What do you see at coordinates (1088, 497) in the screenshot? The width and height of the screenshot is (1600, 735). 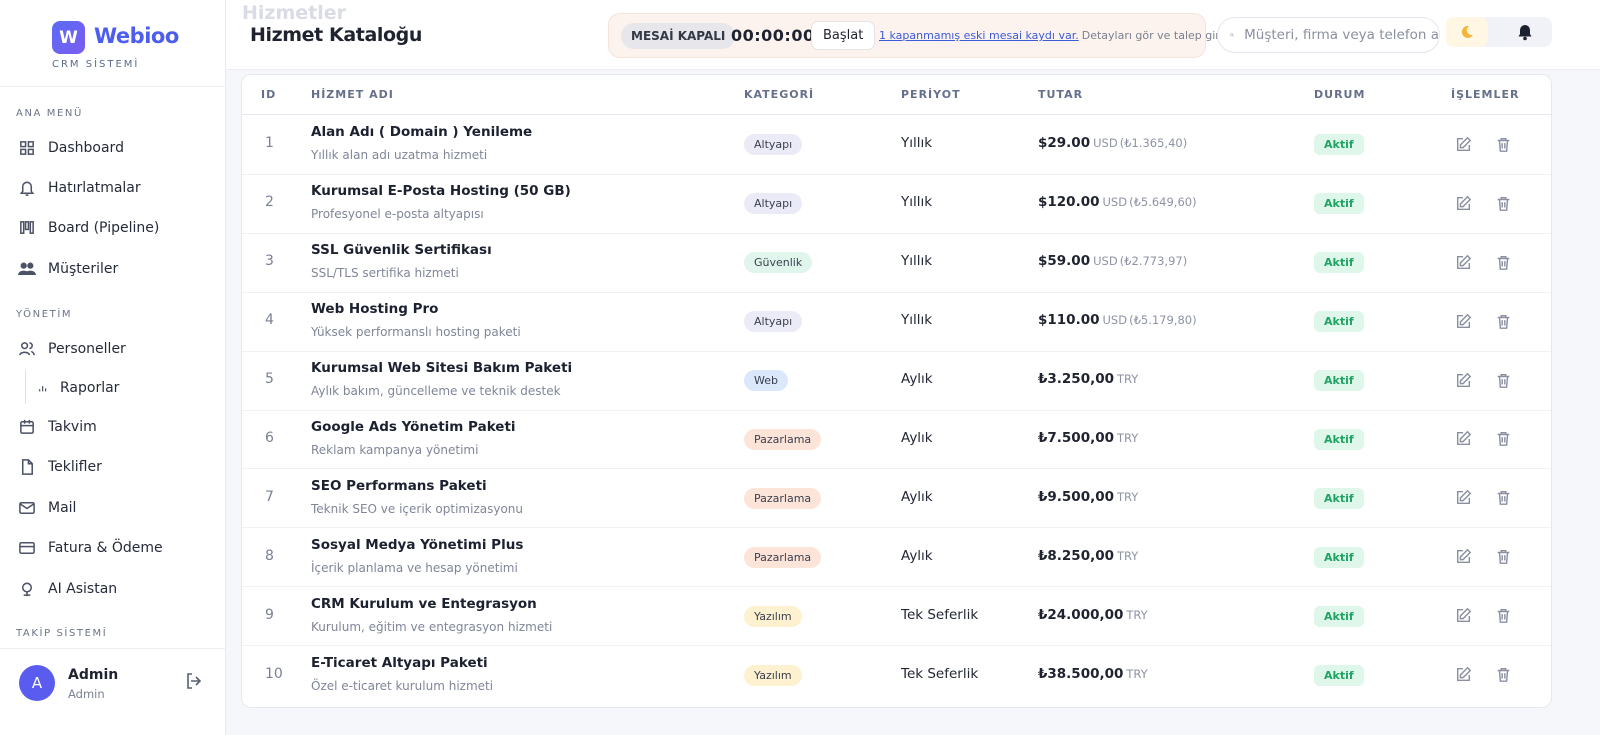 I see `amount: ₺9.500,00 TRY` at bounding box center [1088, 497].